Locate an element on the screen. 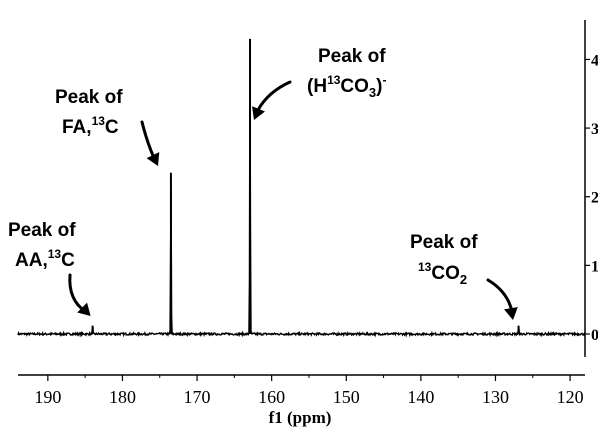 The image size is (598, 430). x-tick-label: 120 is located at coordinates (570, 397).